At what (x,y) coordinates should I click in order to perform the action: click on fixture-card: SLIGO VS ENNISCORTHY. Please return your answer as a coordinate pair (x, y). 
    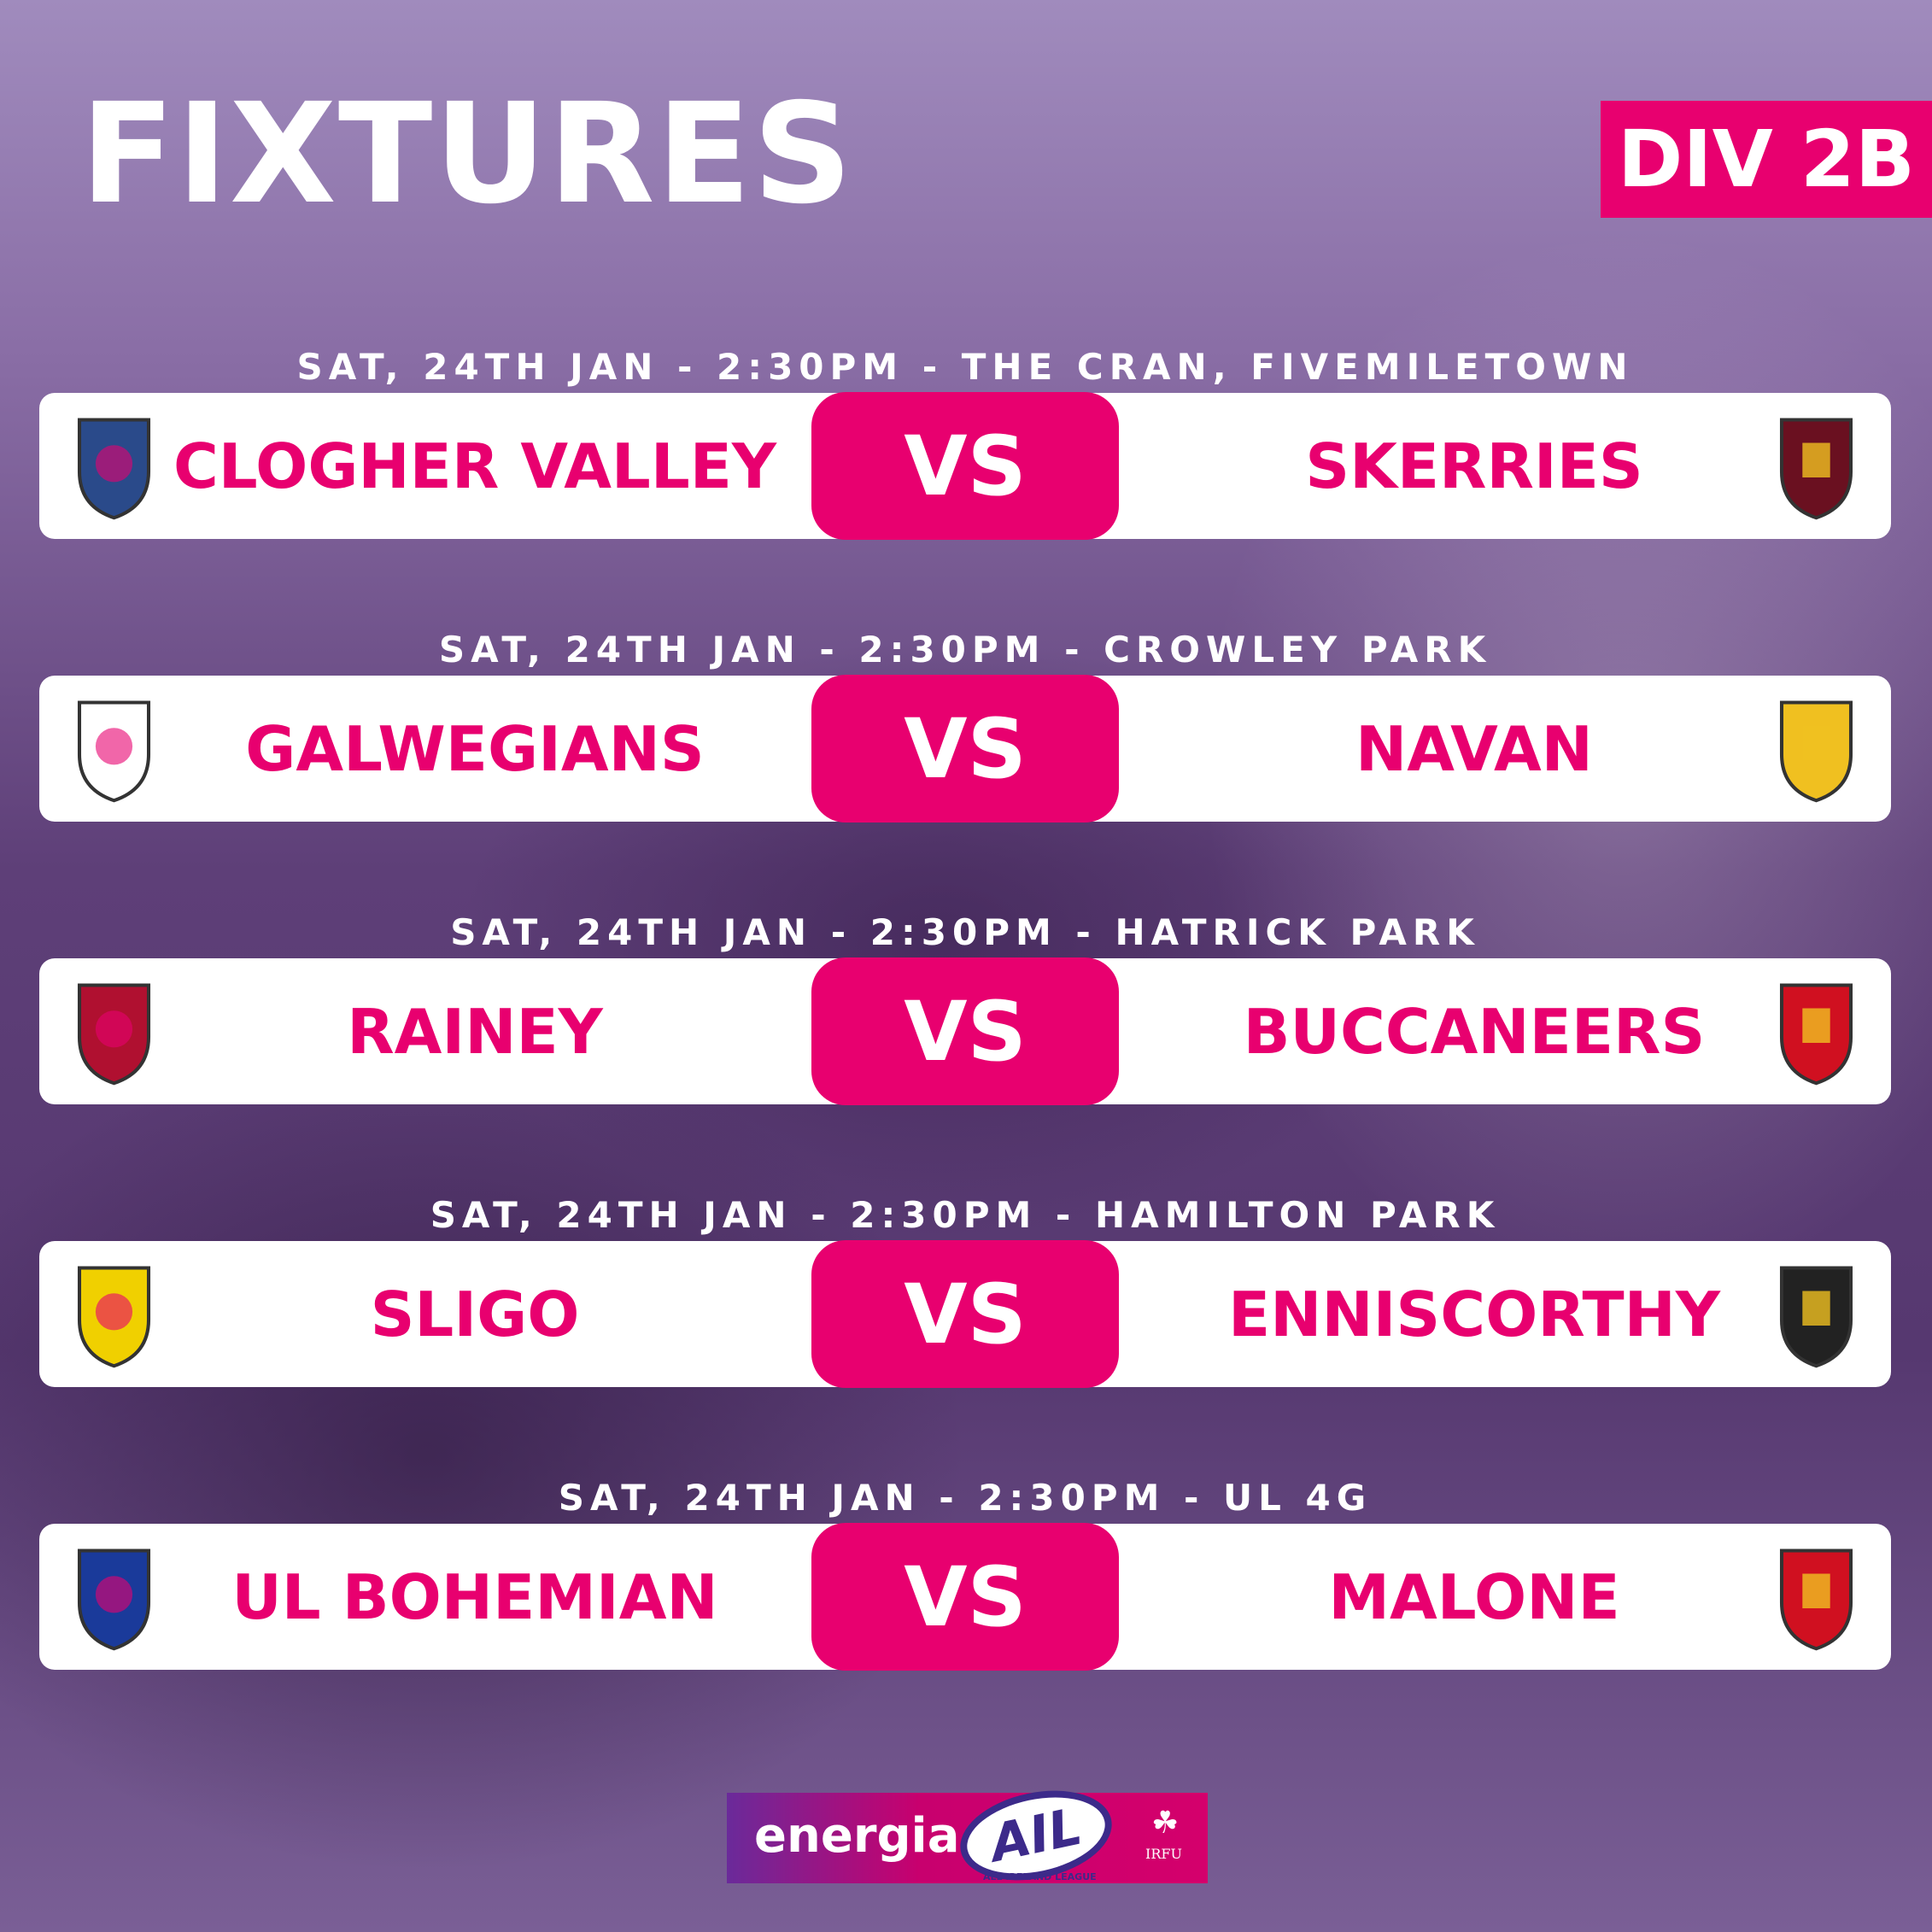
    Looking at the image, I should click on (965, 1314).